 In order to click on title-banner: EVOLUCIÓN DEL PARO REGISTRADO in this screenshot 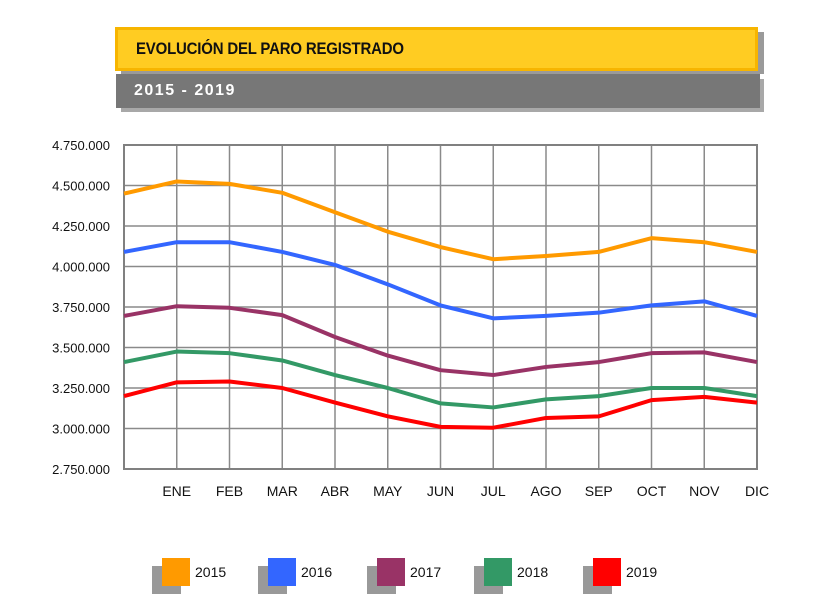, I will do `click(436, 49)`.